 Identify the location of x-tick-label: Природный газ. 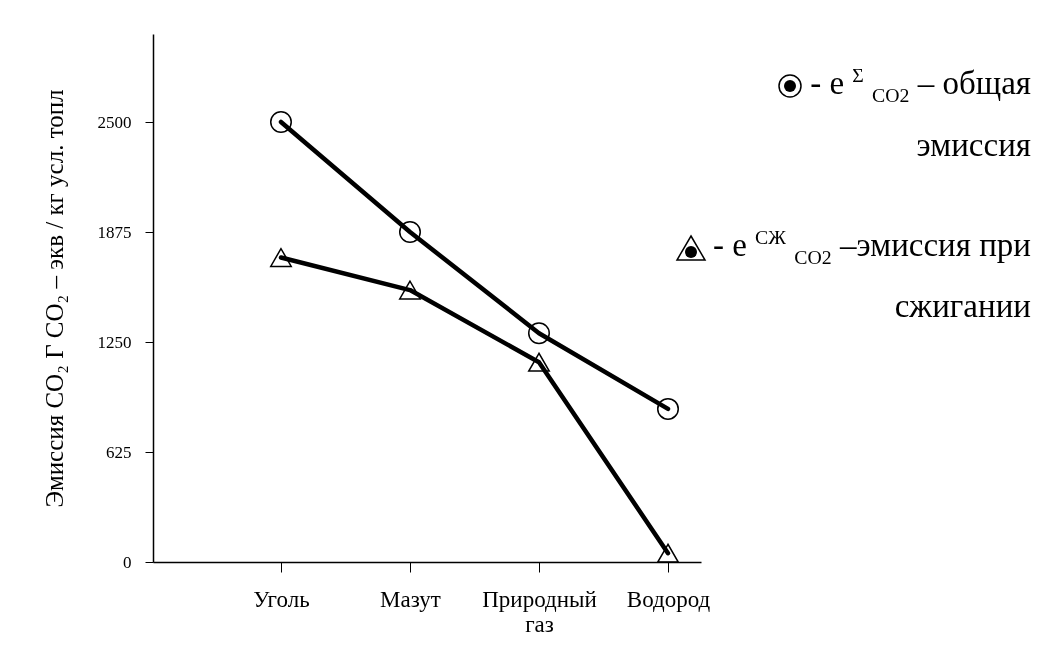
(539, 611).